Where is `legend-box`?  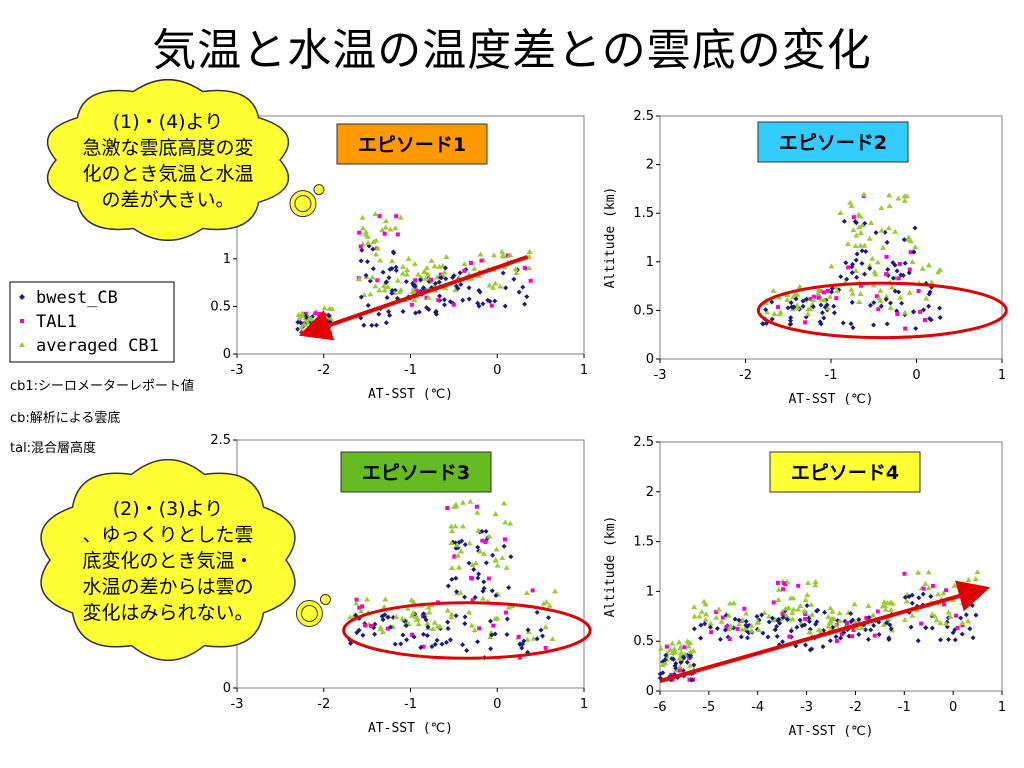
legend-box is located at coordinates (92, 322).